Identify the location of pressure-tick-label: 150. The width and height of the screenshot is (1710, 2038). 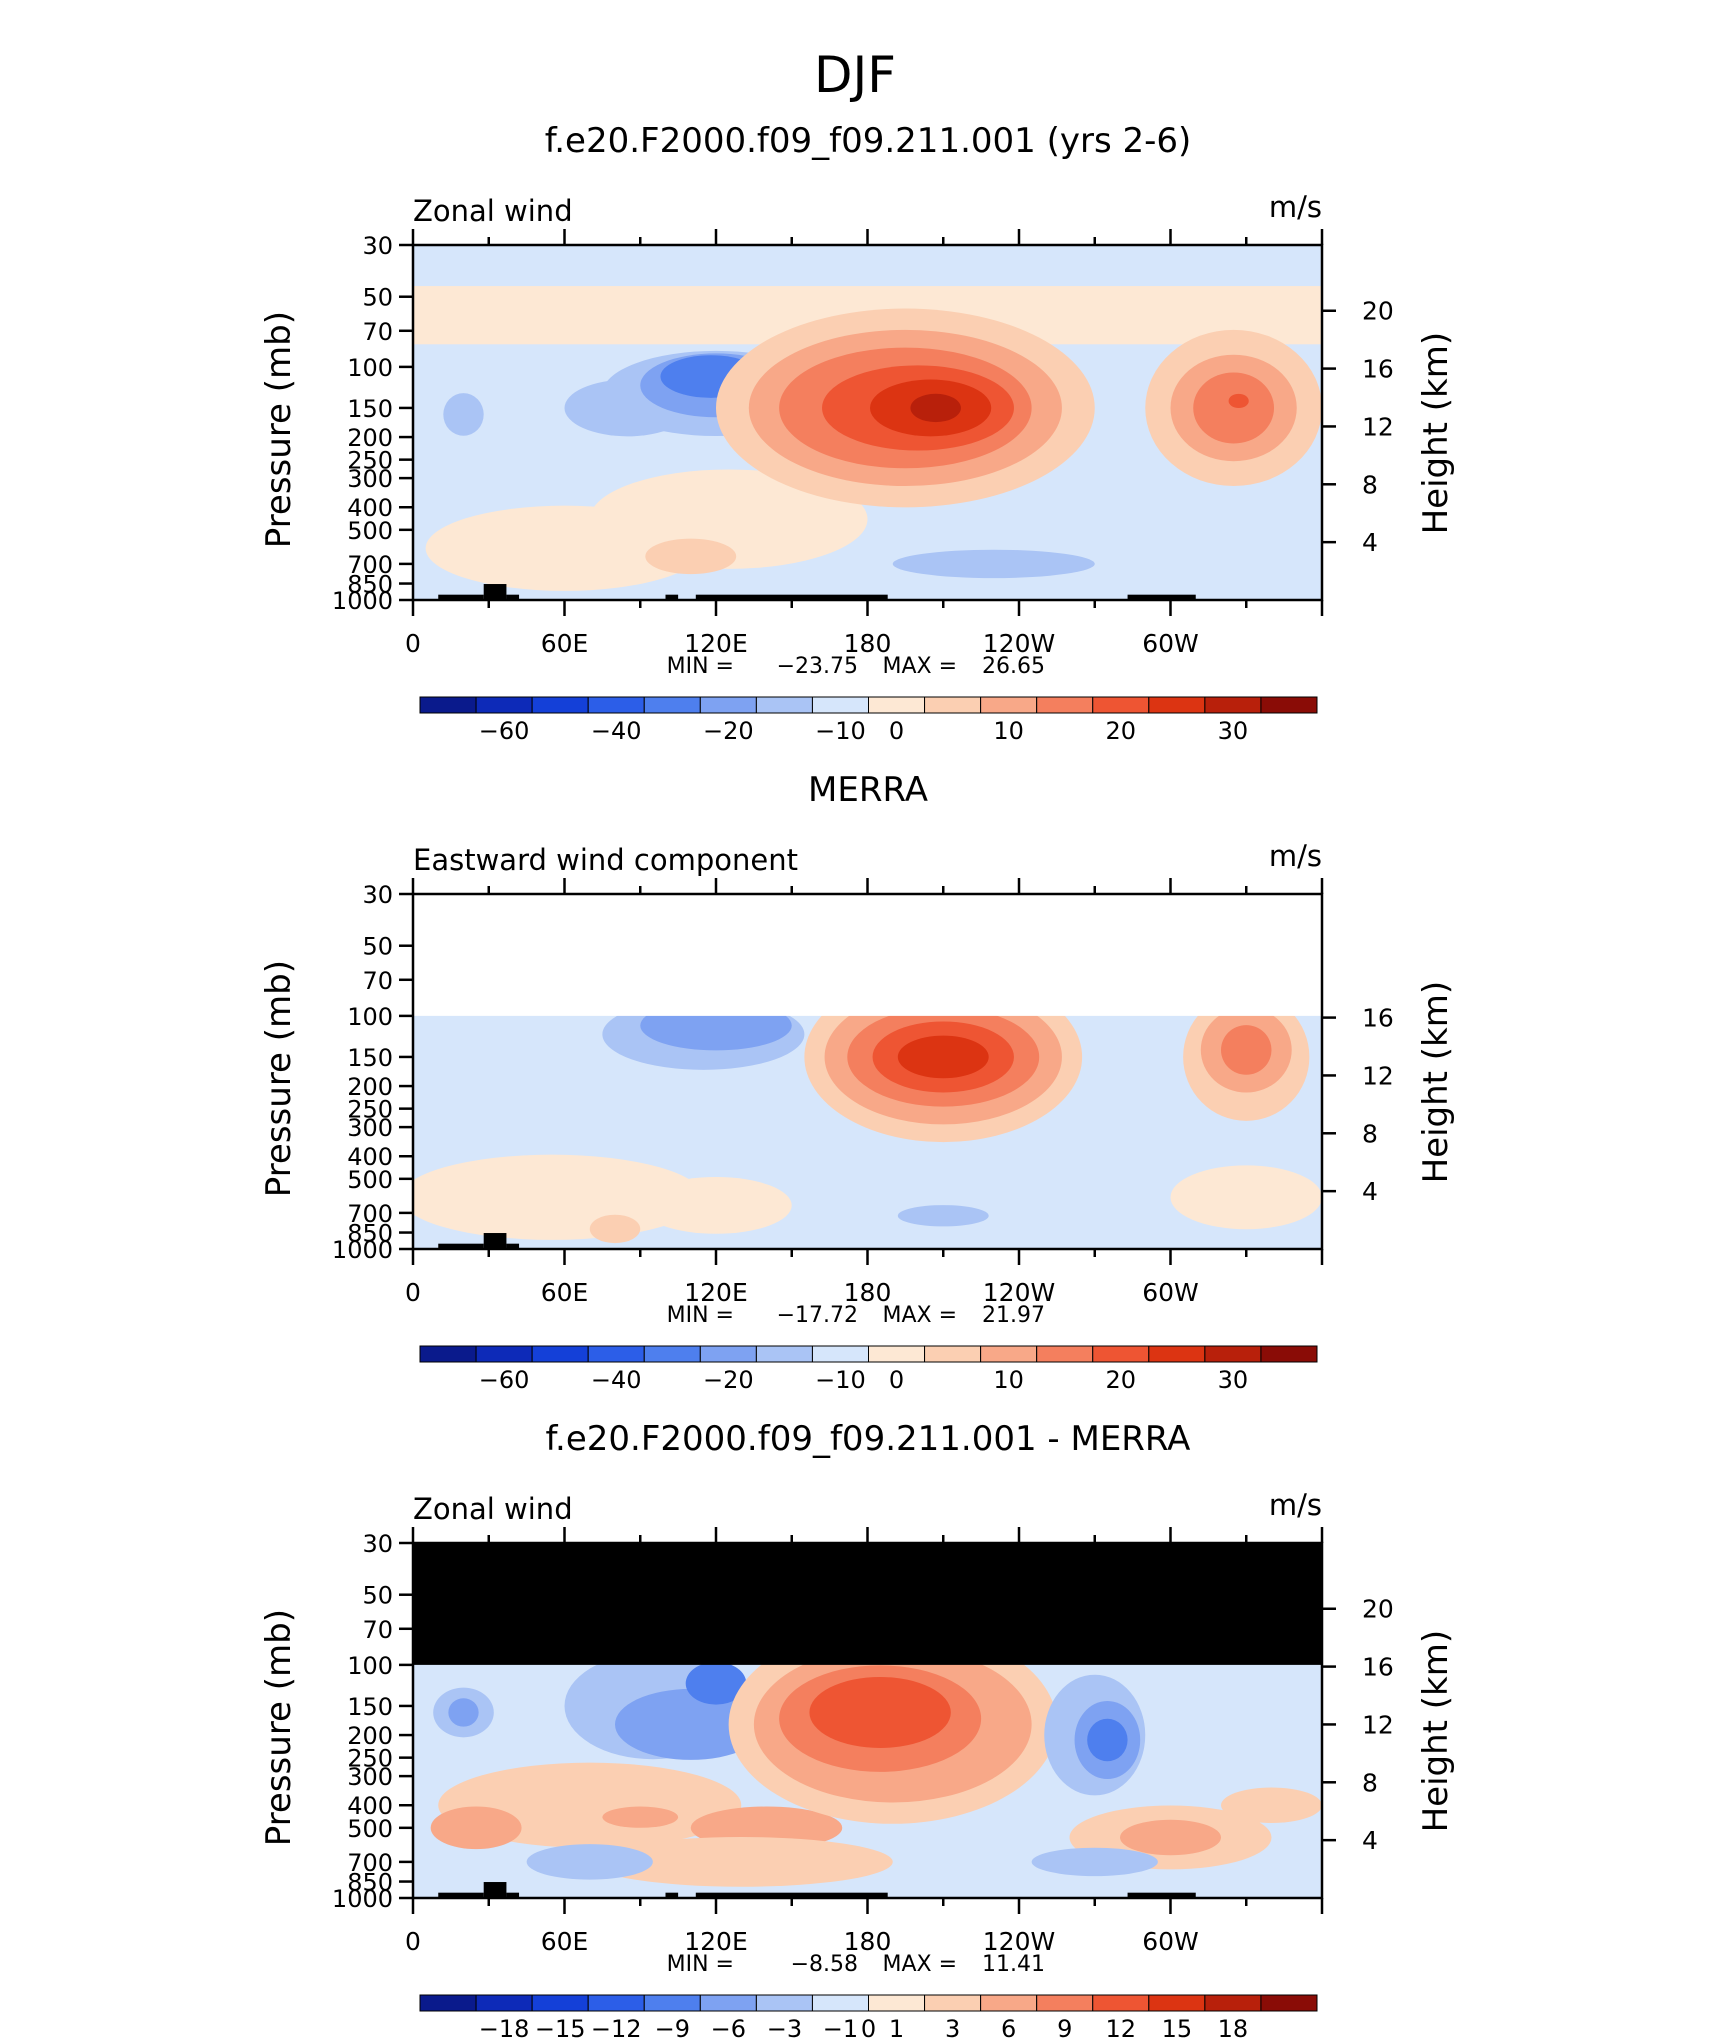
(370, 409).